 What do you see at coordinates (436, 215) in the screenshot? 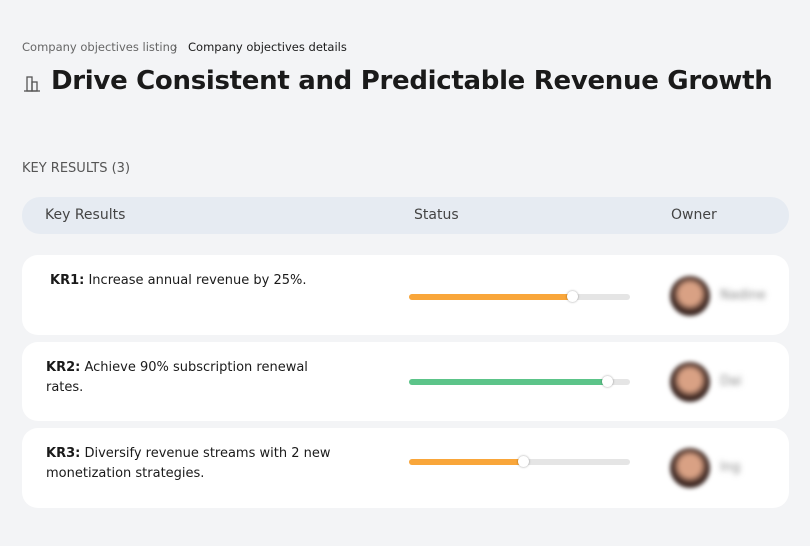
I see `column-header: Status` at bounding box center [436, 215].